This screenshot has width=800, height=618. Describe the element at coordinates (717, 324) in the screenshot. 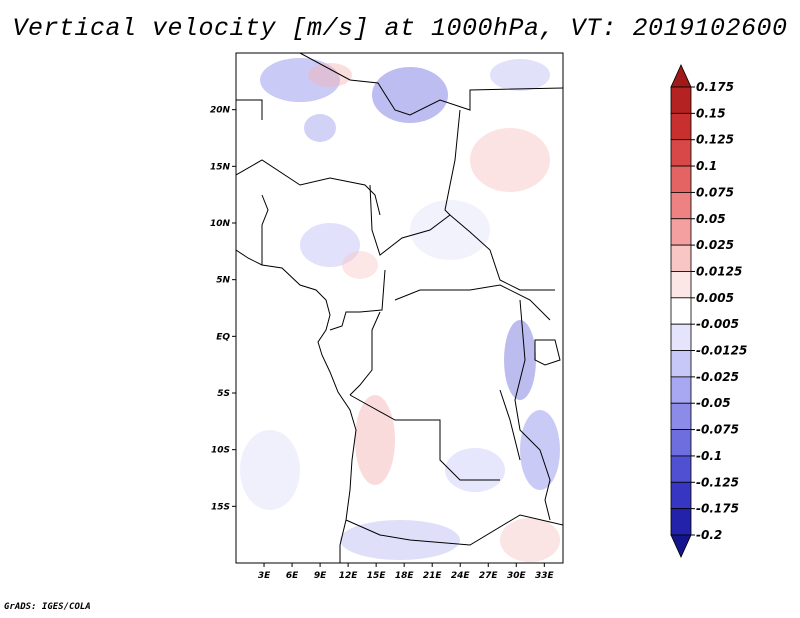

I see `colorbar-label: -0.005` at that location.